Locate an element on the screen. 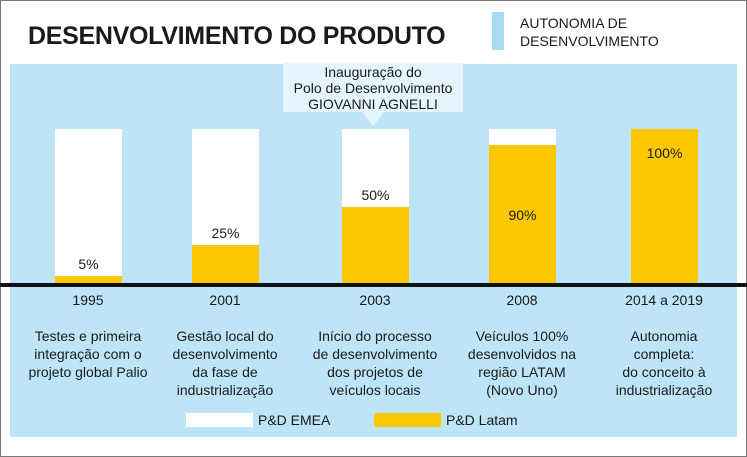 The height and width of the screenshot is (457, 747). description-line: Testes e primeira is located at coordinates (88, 336).